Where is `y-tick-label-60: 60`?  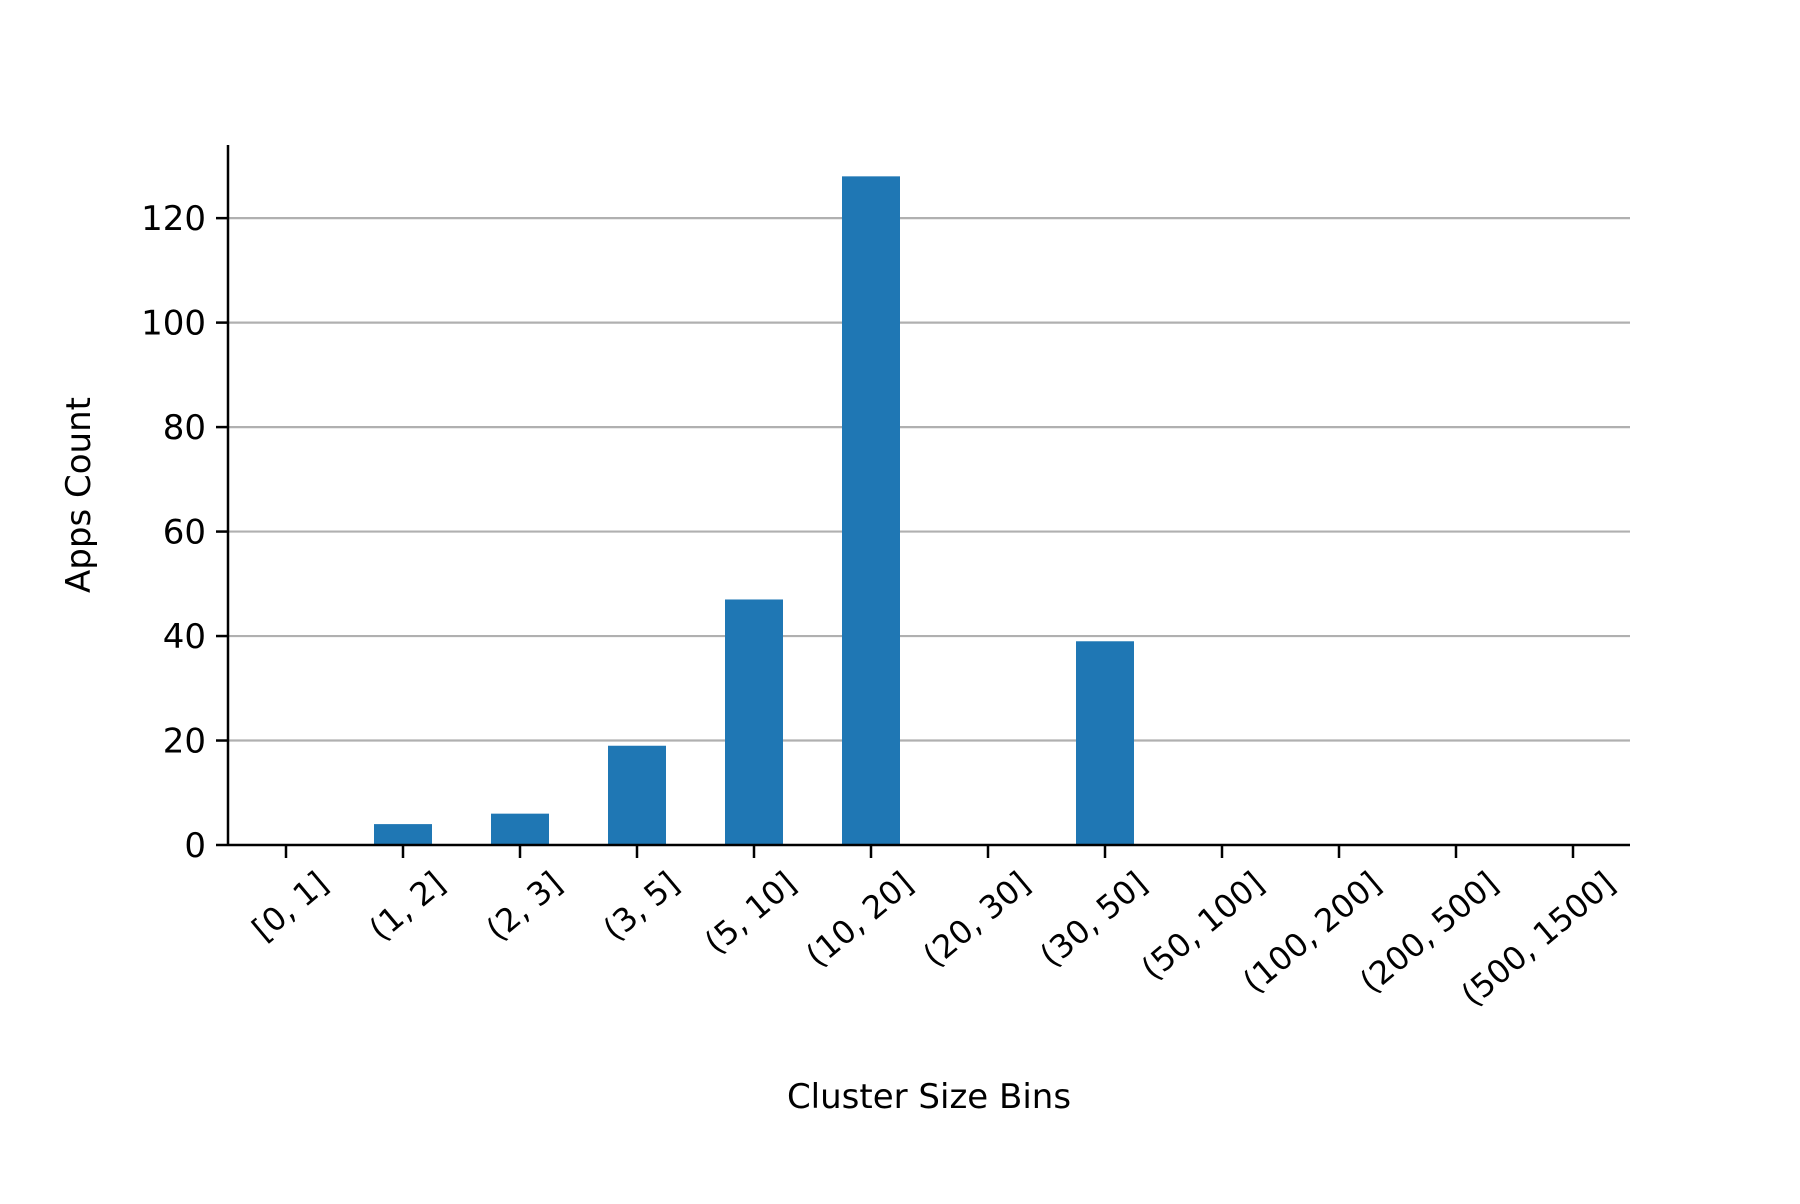 y-tick-label-60: 60 is located at coordinates (184, 533).